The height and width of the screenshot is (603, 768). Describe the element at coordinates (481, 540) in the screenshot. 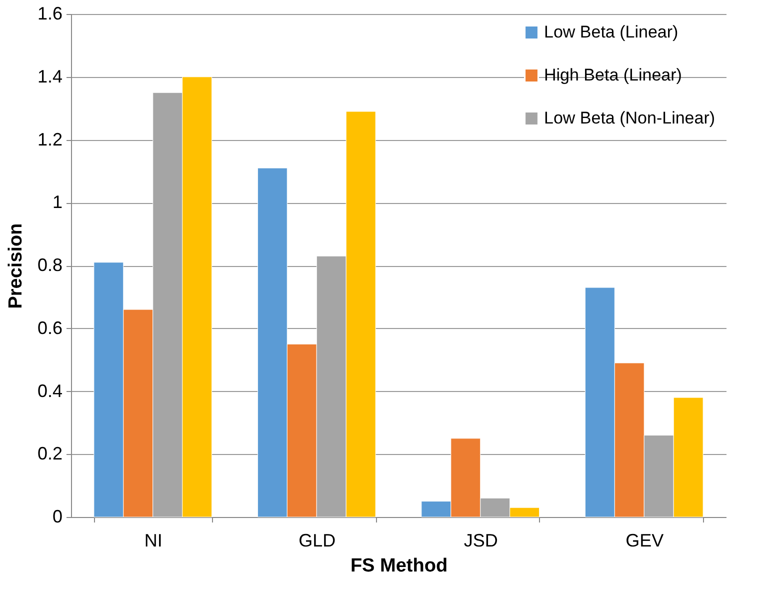

I see `x-tick-label: JSD` at that location.